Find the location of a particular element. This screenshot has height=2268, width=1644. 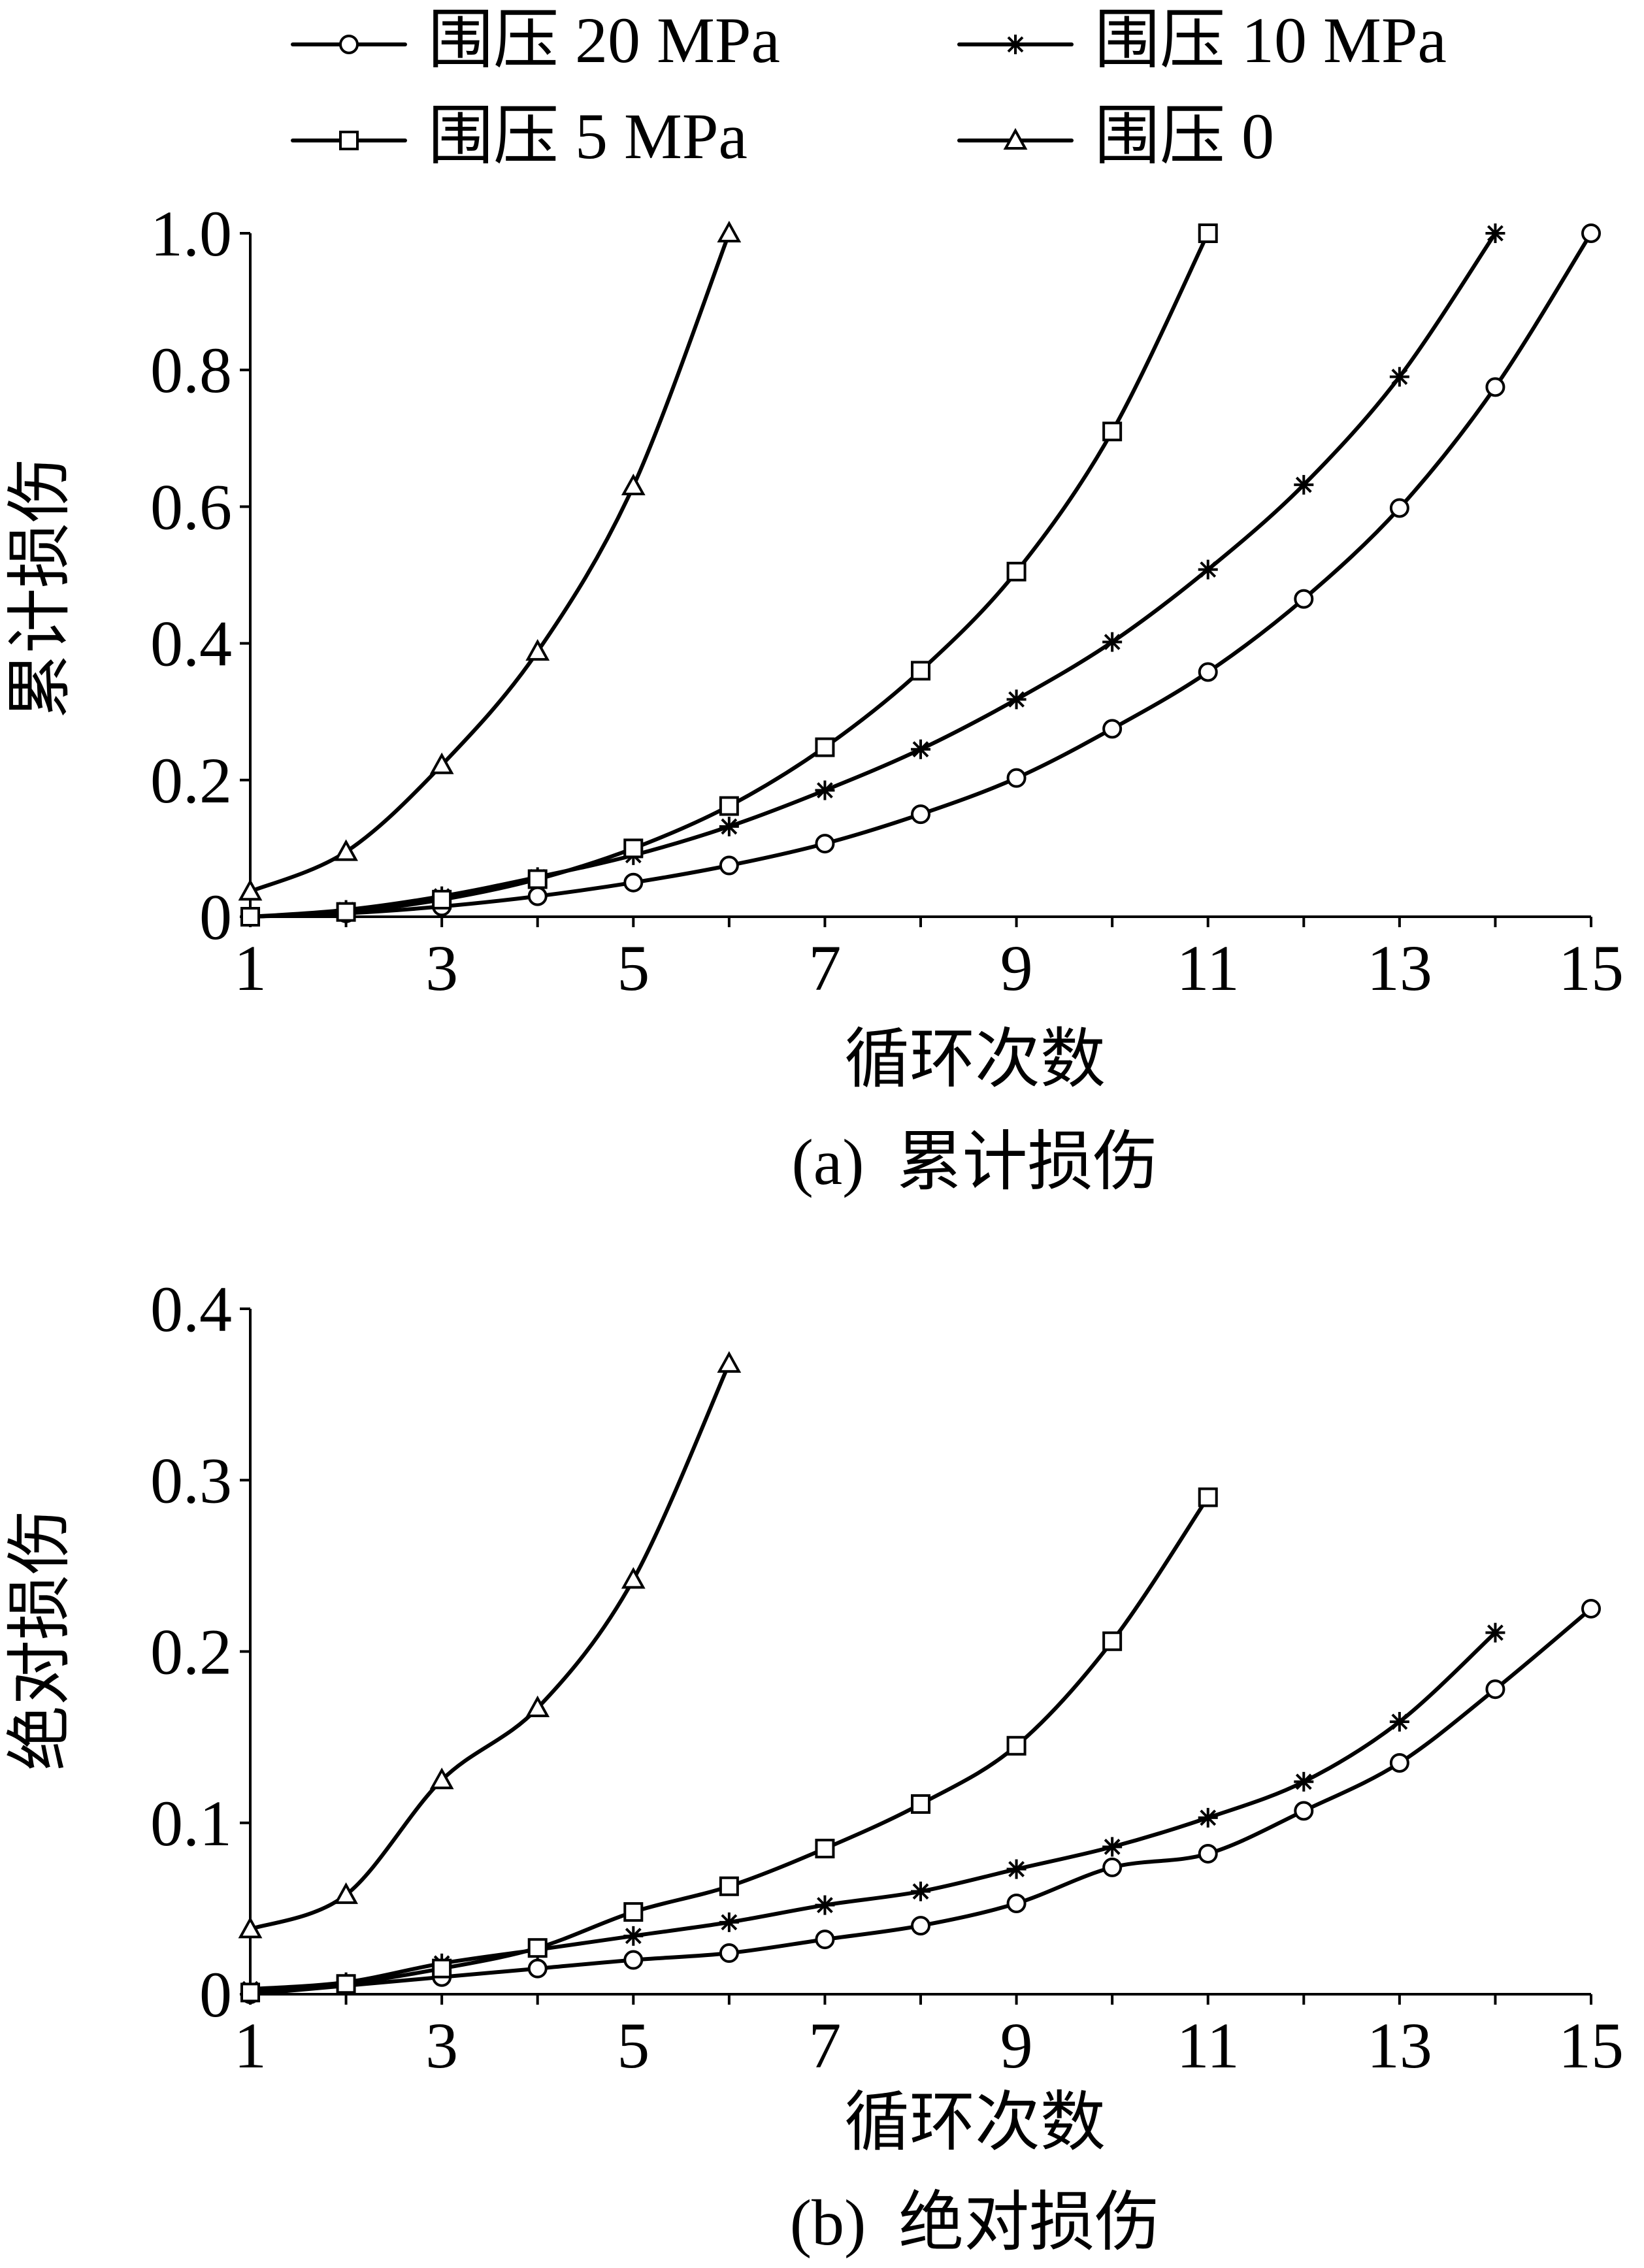

y-tick-label: 0.8 is located at coordinates (191, 370).